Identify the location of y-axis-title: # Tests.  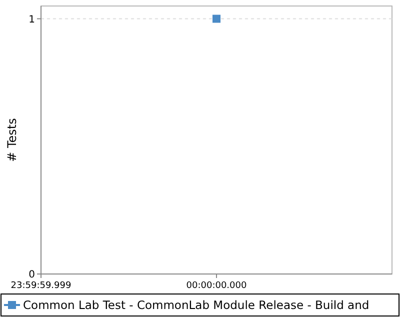
(12, 140).